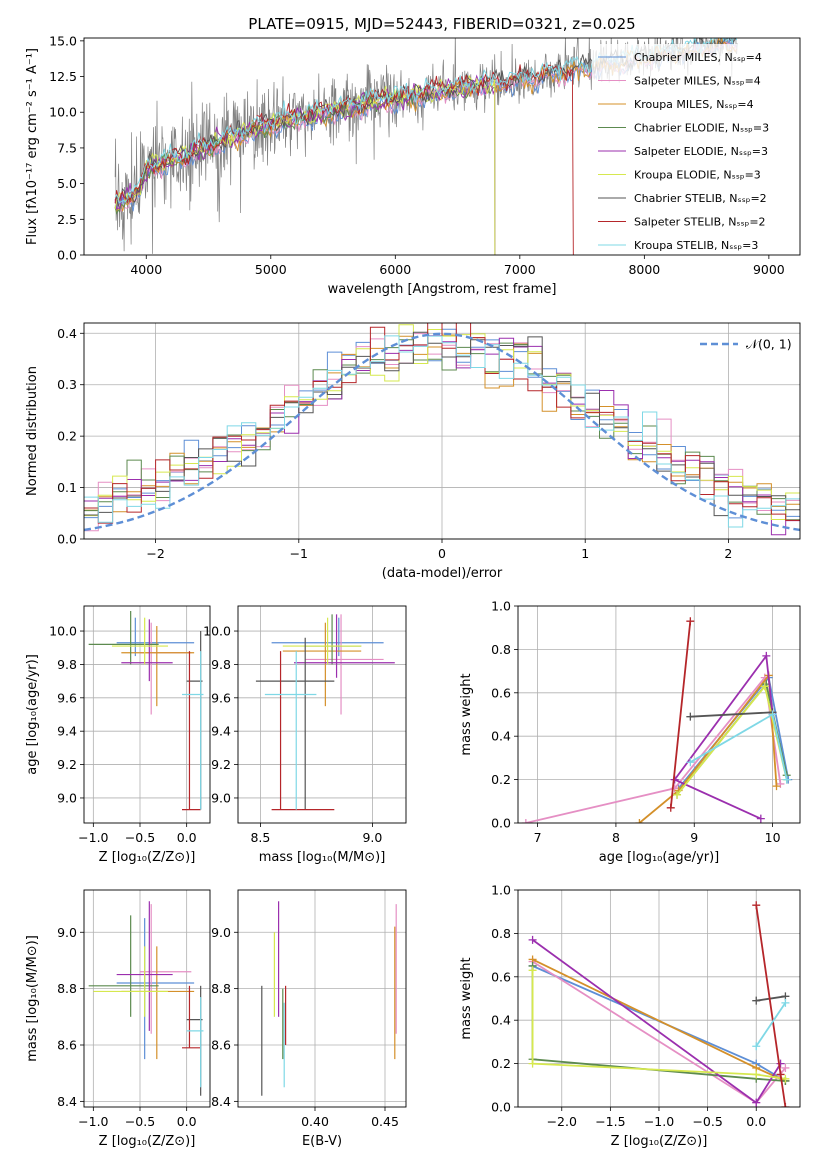 The image size is (819, 1170). What do you see at coordinates (773, 837) in the screenshot?
I see `x-tick-label: 10` at bounding box center [773, 837].